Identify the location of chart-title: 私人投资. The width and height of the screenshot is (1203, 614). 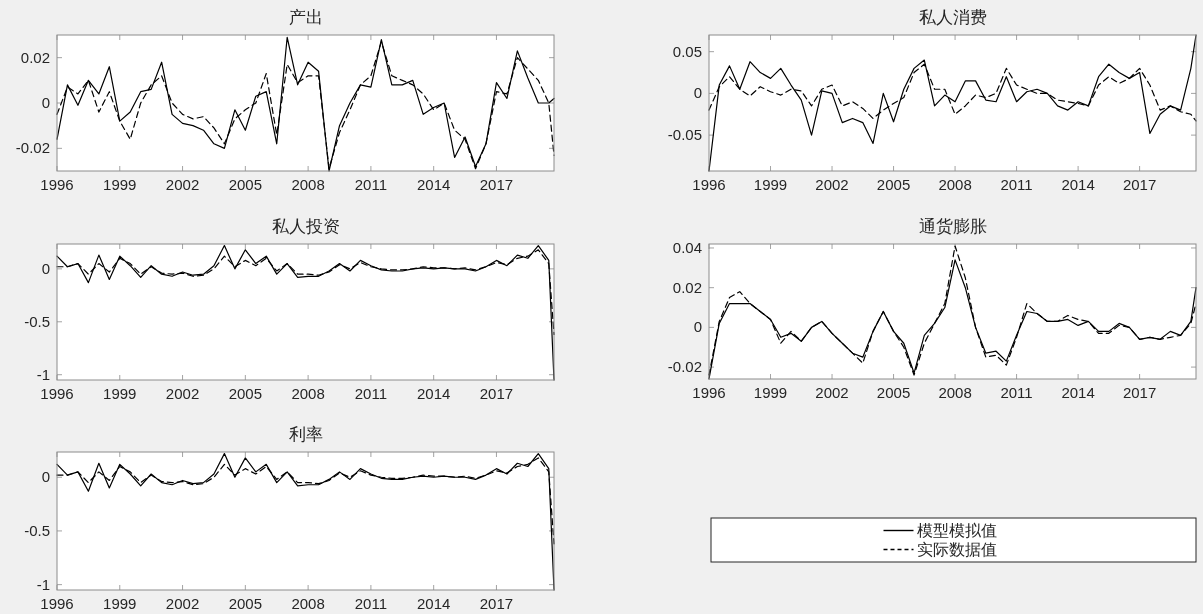
(305, 226).